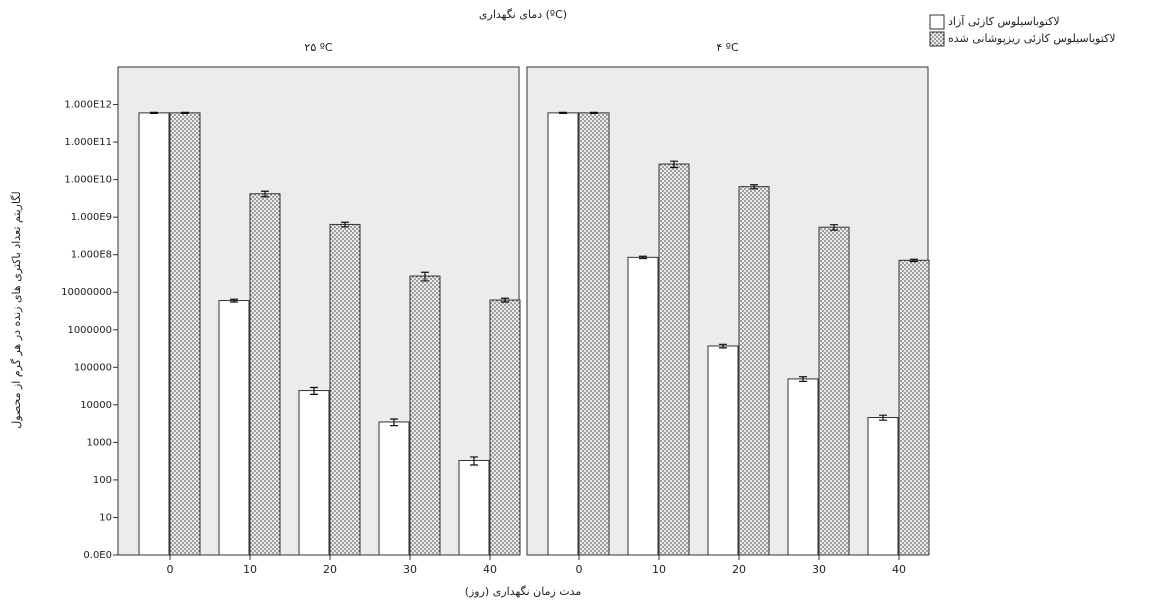 Image resolution: width=1161 pixels, height=609 pixels. What do you see at coordinates (1032, 38) in the screenshot?
I see `legend-label: لاکتوباسیلوس کازئی ریزپوشانی شده` at bounding box center [1032, 38].